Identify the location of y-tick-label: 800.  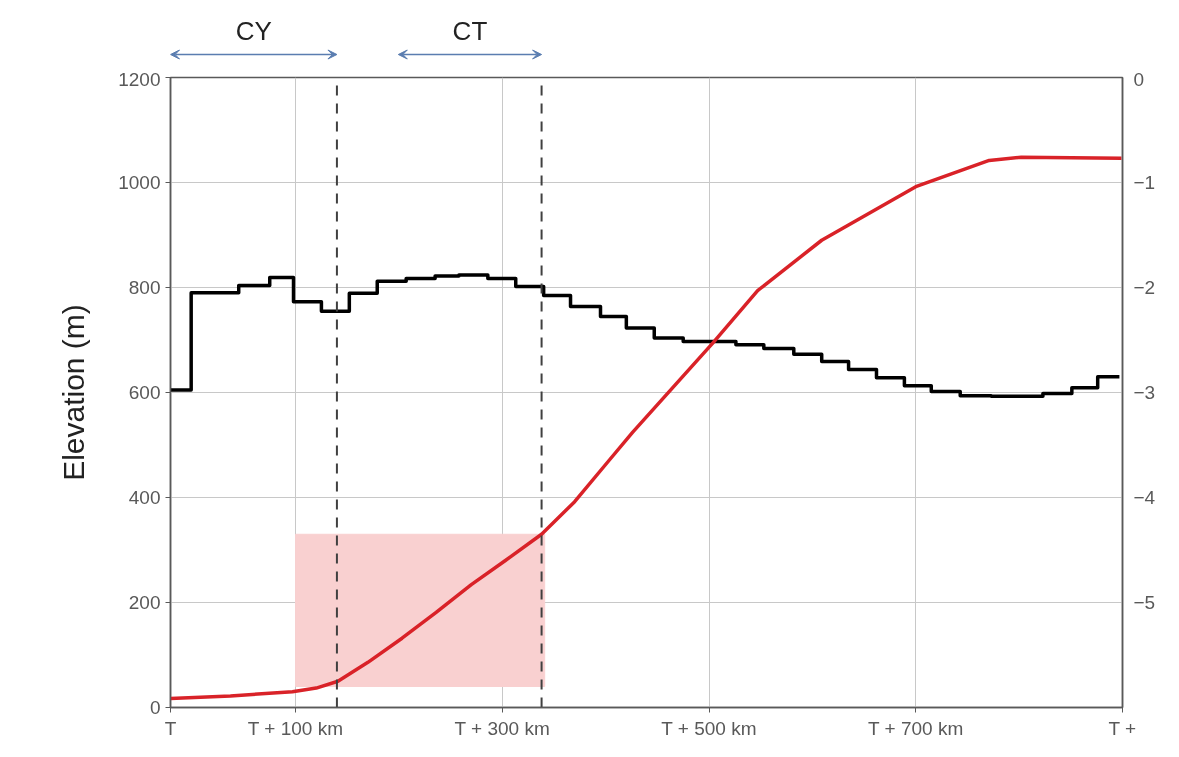
(144, 287).